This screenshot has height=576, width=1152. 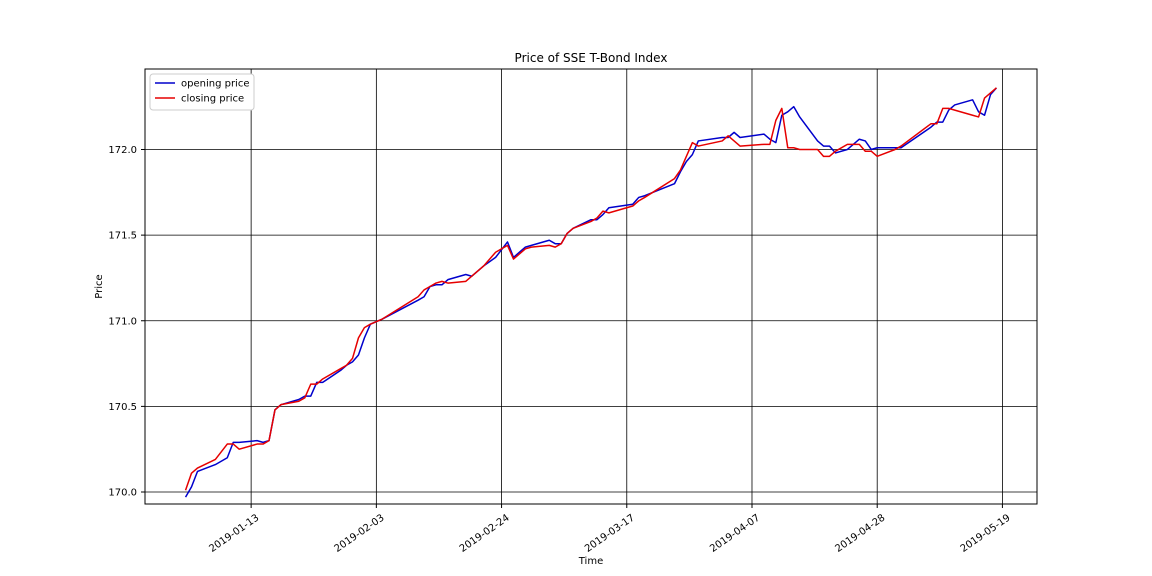 What do you see at coordinates (212, 99) in the screenshot?
I see `legend-label-closing-price: closing price` at bounding box center [212, 99].